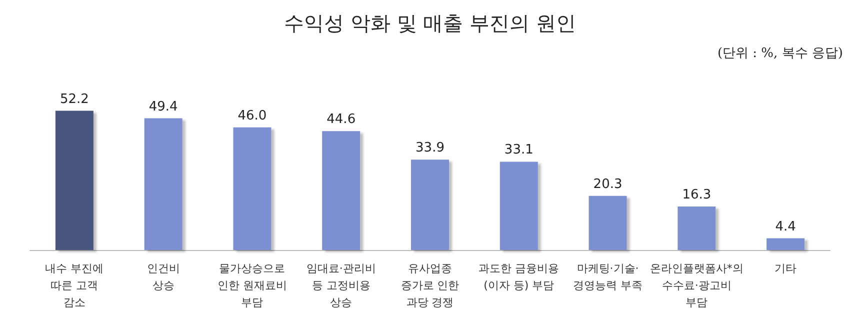 The height and width of the screenshot is (332, 860). Describe the element at coordinates (341, 120) in the screenshot. I see `data-label: 44.6` at that location.